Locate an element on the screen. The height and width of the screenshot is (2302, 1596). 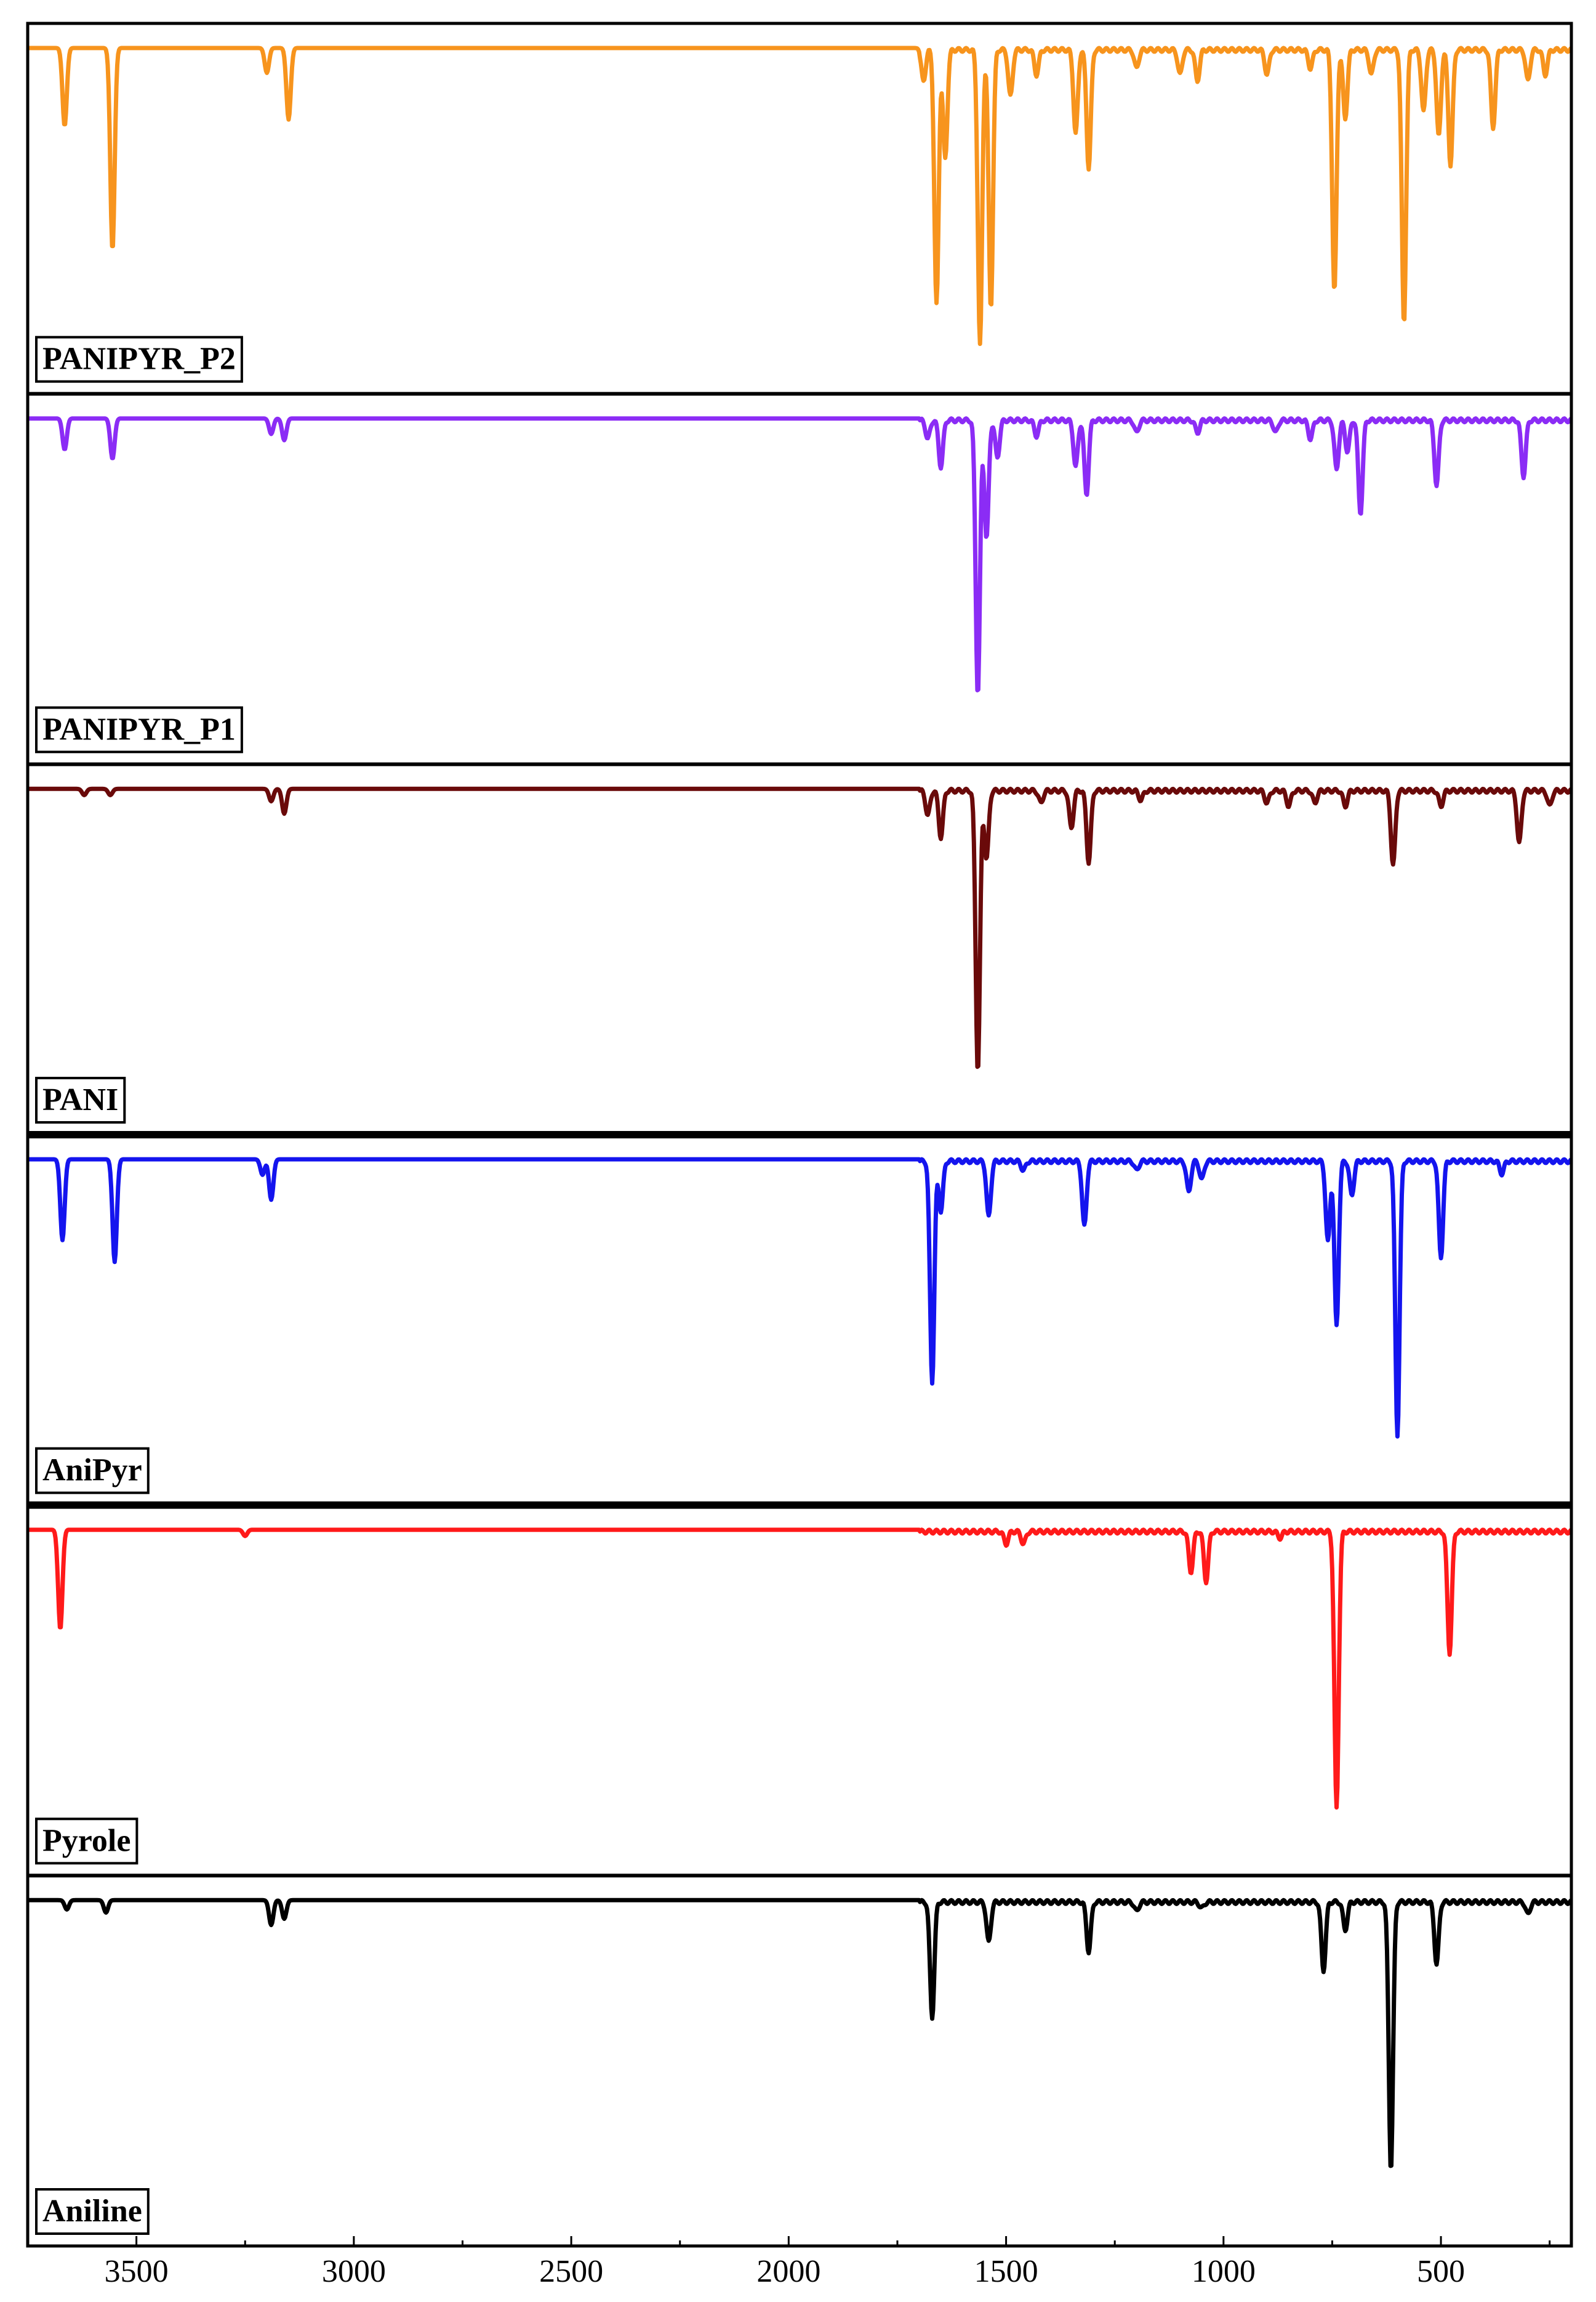
x-tick-label: 500 is located at coordinates (1441, 2271).